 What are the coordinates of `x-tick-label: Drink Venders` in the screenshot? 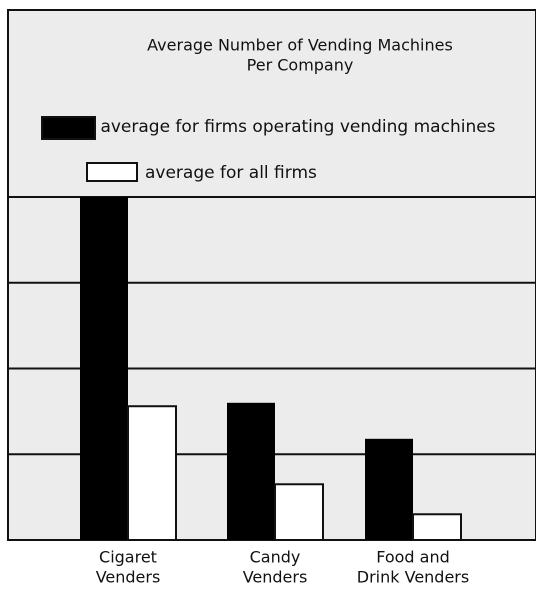 It's located at (413, 577).